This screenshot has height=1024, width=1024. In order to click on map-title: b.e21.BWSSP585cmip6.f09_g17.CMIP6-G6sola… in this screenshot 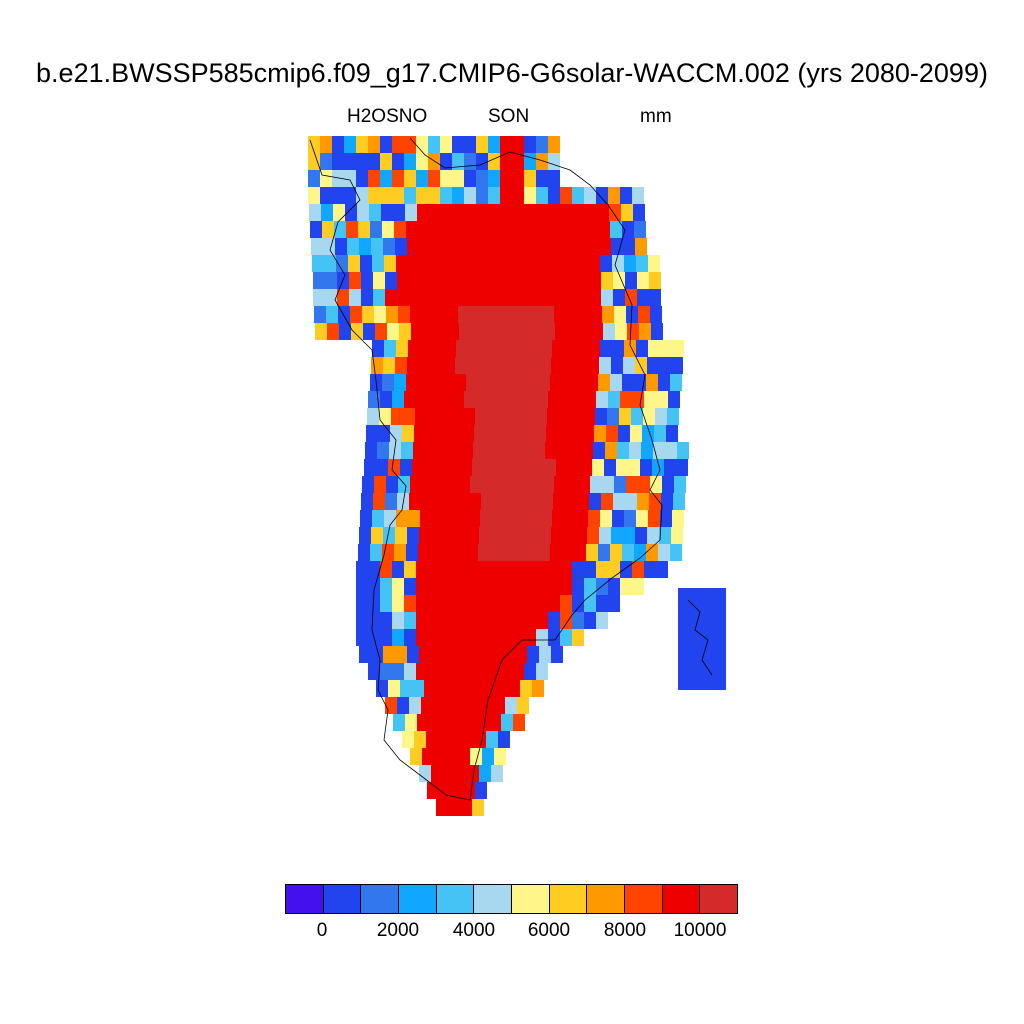, I will do `click(512, 73)`.